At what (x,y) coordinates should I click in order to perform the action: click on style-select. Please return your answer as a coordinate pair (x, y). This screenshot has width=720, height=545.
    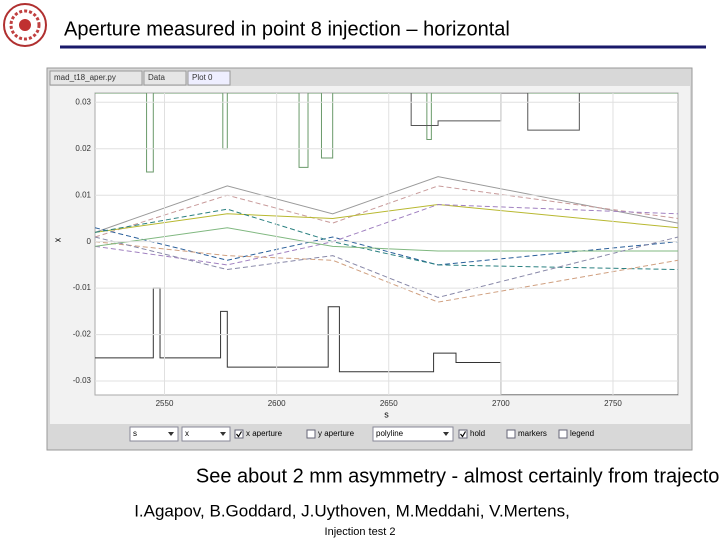
    Looking at the image, I should click on (413, 434).